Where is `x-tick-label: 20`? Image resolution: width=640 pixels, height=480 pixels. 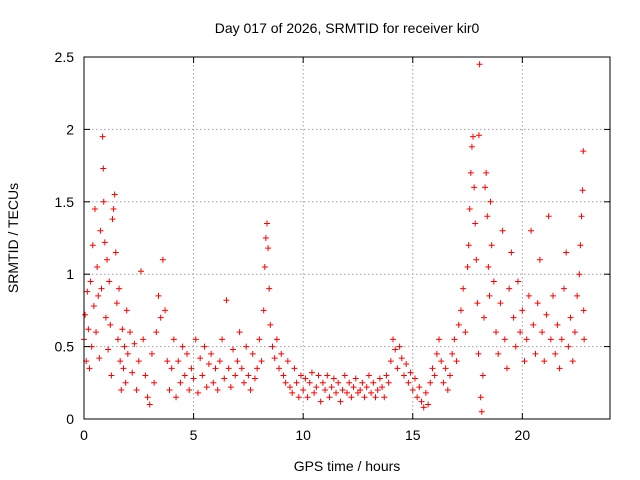 x-tick-label: 20 is located at coordinates (523, 435).